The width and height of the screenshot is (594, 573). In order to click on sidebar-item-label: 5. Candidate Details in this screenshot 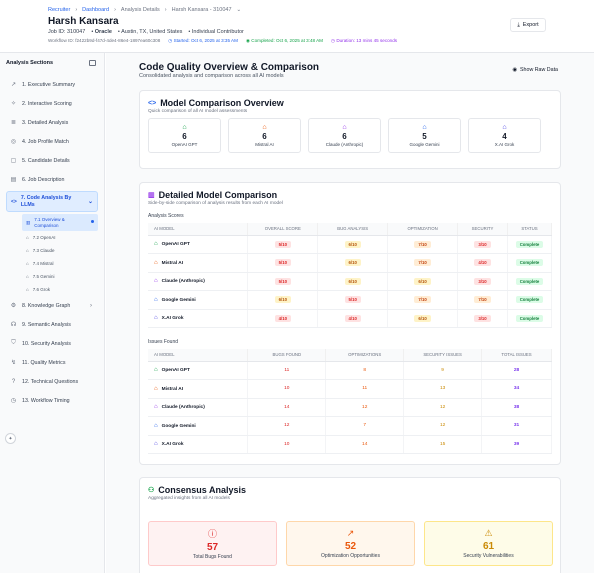, I will do `click(46, 160)`.